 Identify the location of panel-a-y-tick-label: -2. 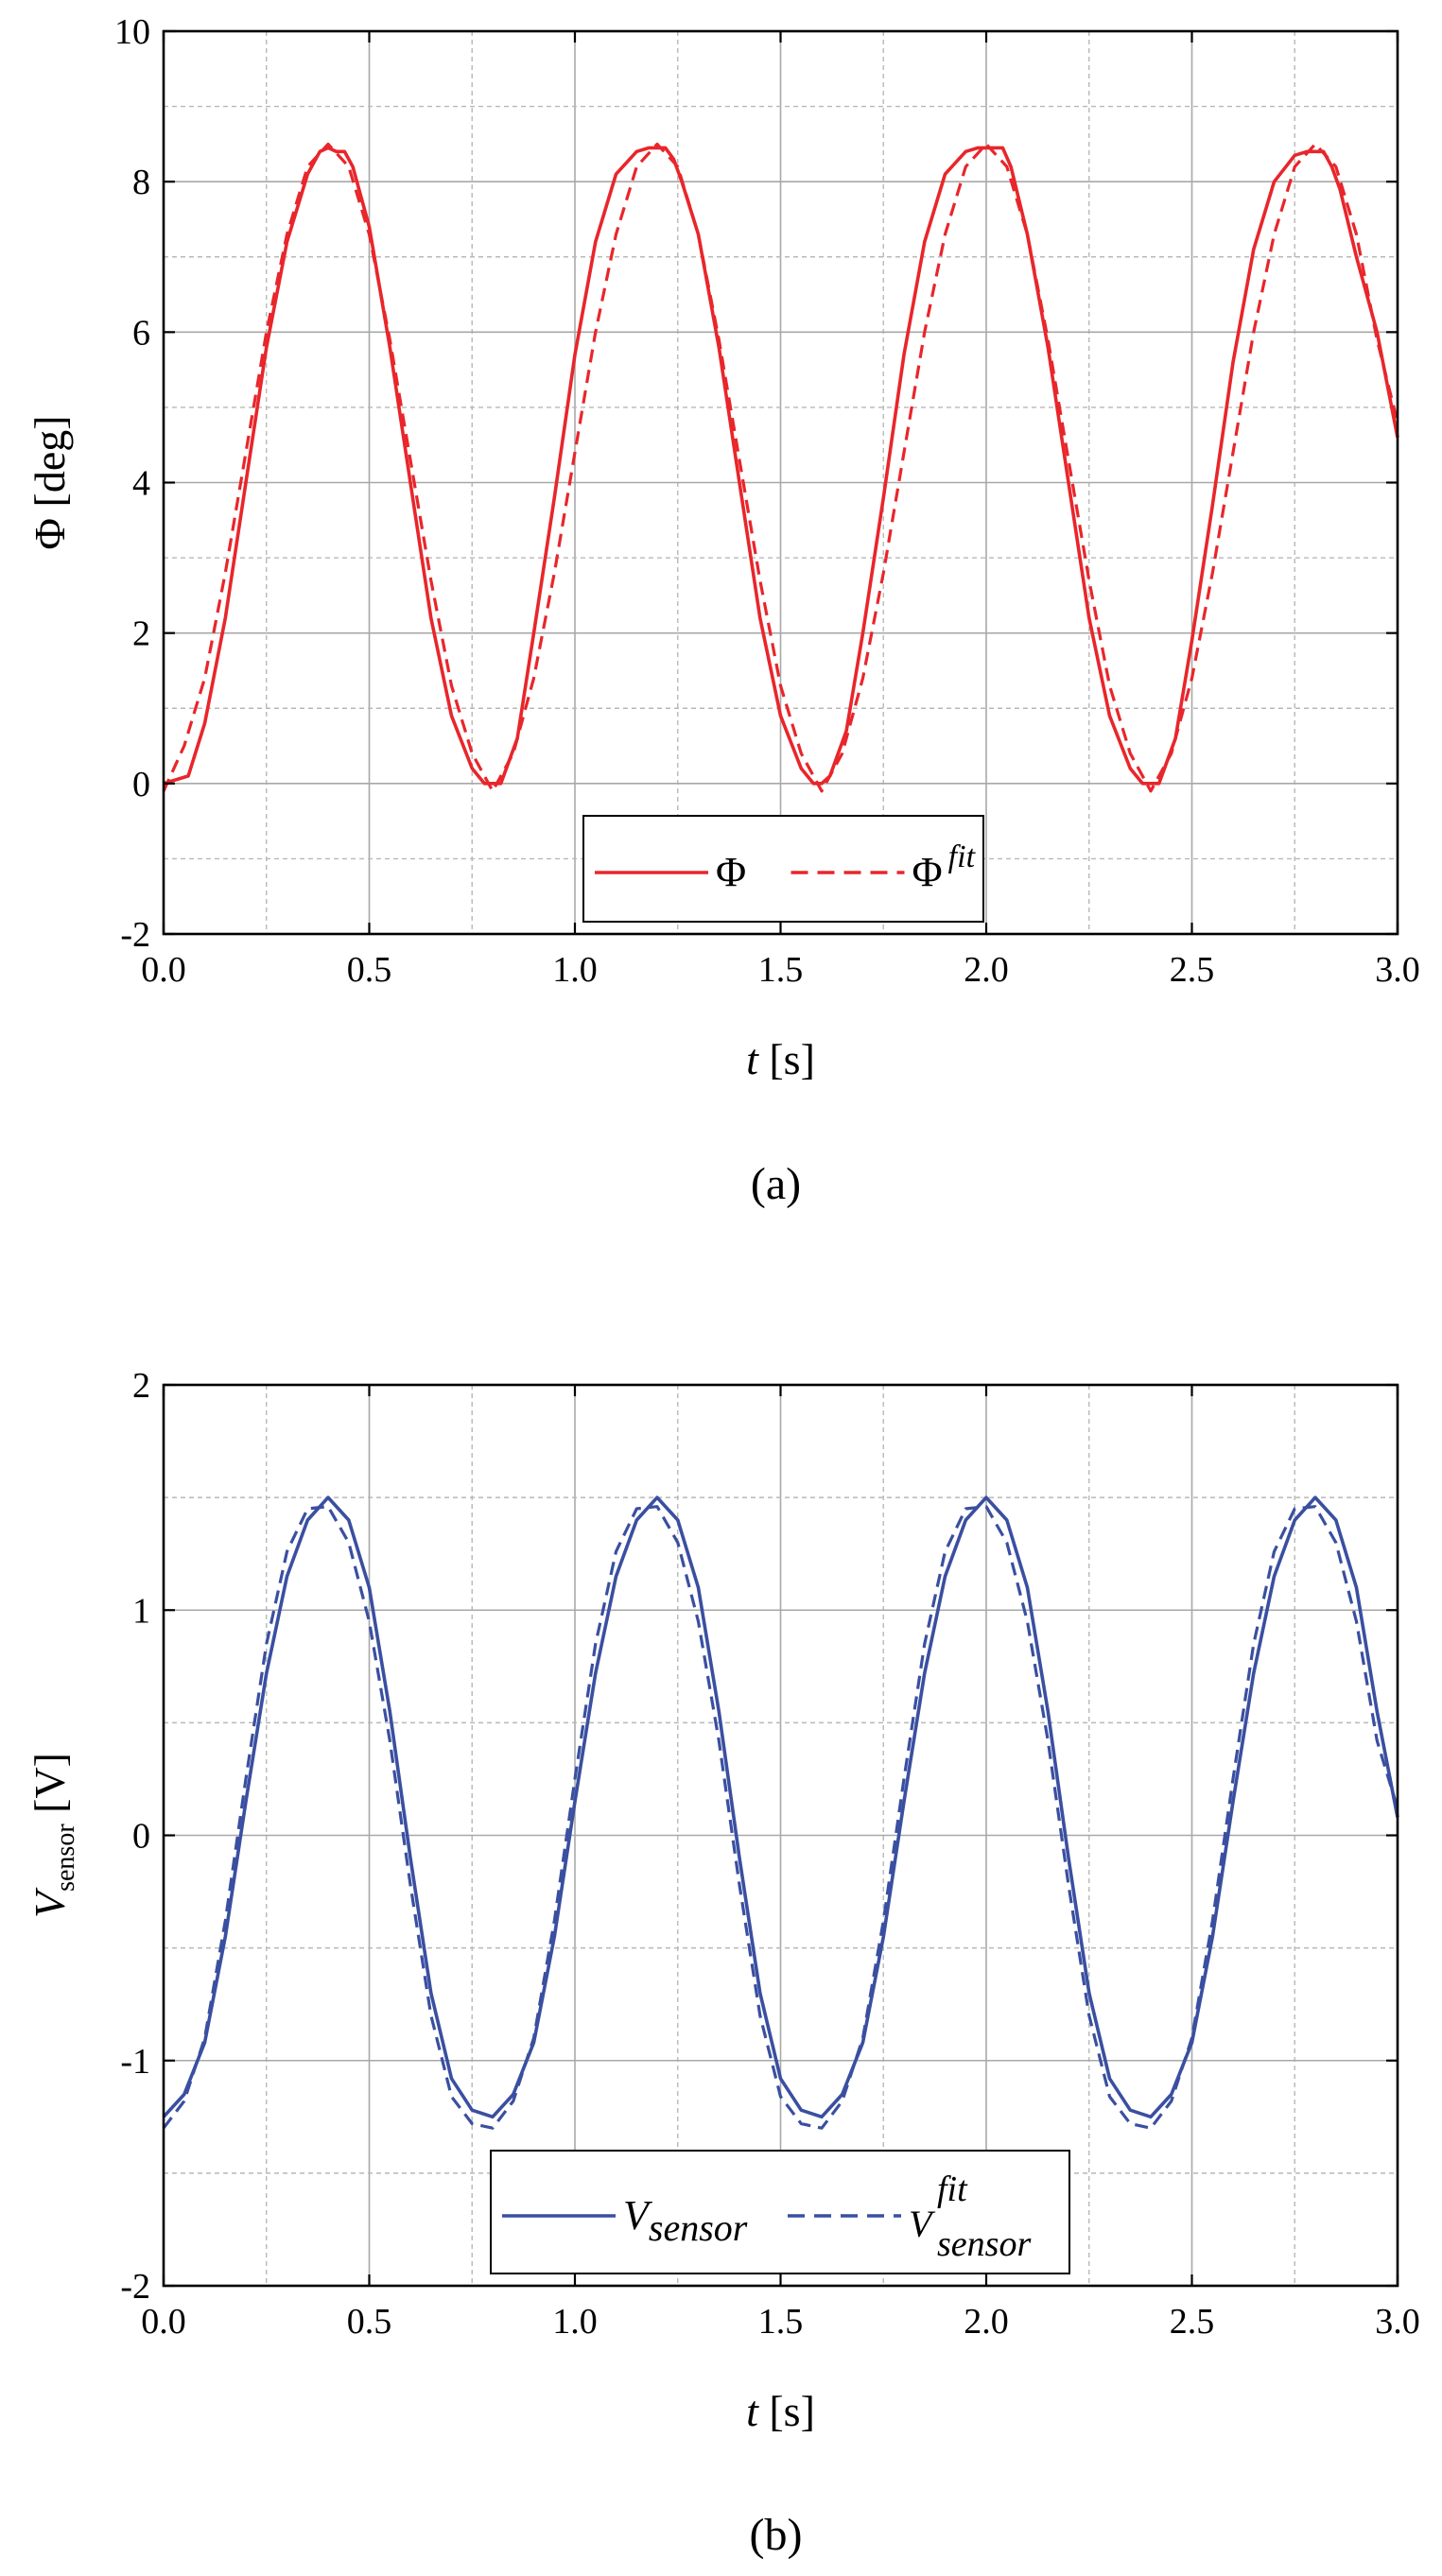
(135, 935).